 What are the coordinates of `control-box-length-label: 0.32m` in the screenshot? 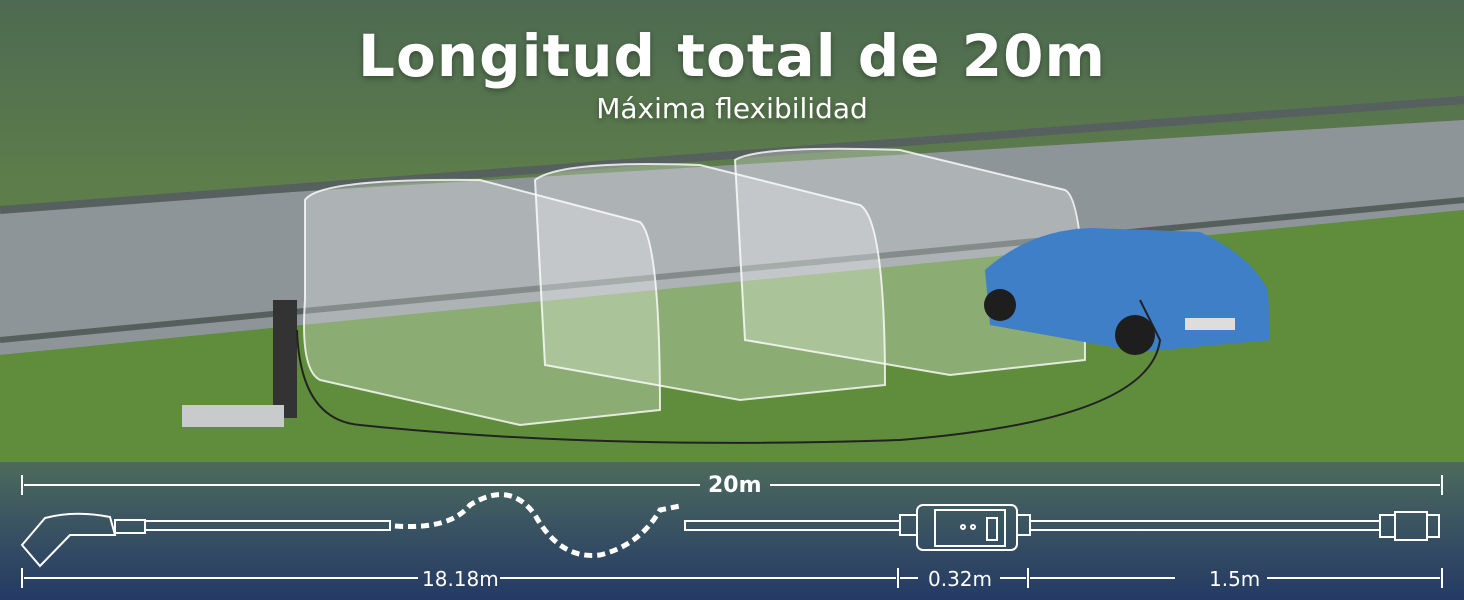 It's located at (960, 579).